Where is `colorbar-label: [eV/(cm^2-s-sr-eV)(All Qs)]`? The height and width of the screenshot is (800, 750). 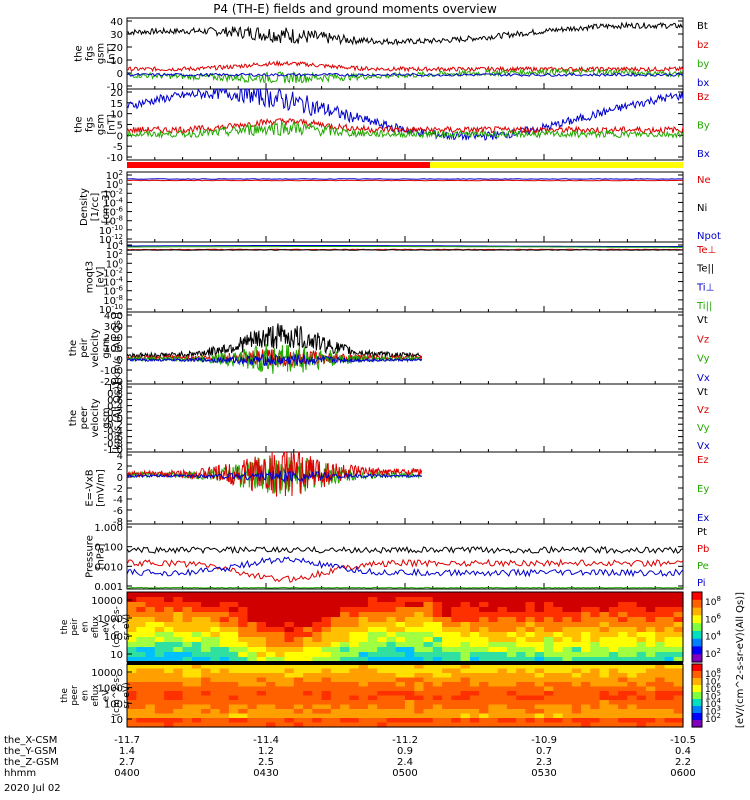
colorbar-label: [eV/(cm^2-s-sr-eV)(All Qs)] is located at coordinates (740, 660).